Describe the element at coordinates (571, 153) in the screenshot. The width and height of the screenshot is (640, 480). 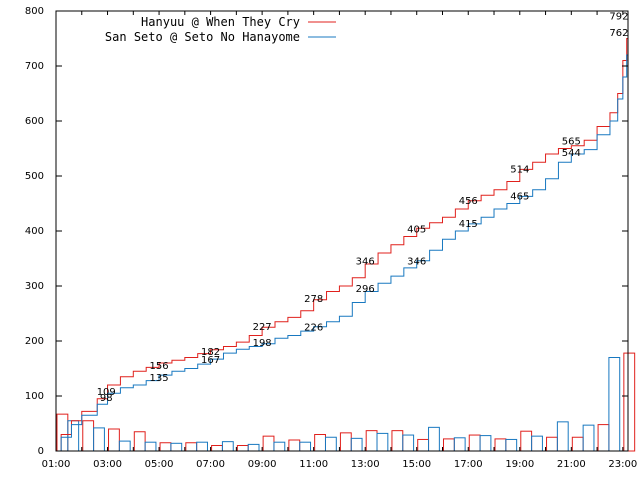
I see `data-label: 544` at that location.